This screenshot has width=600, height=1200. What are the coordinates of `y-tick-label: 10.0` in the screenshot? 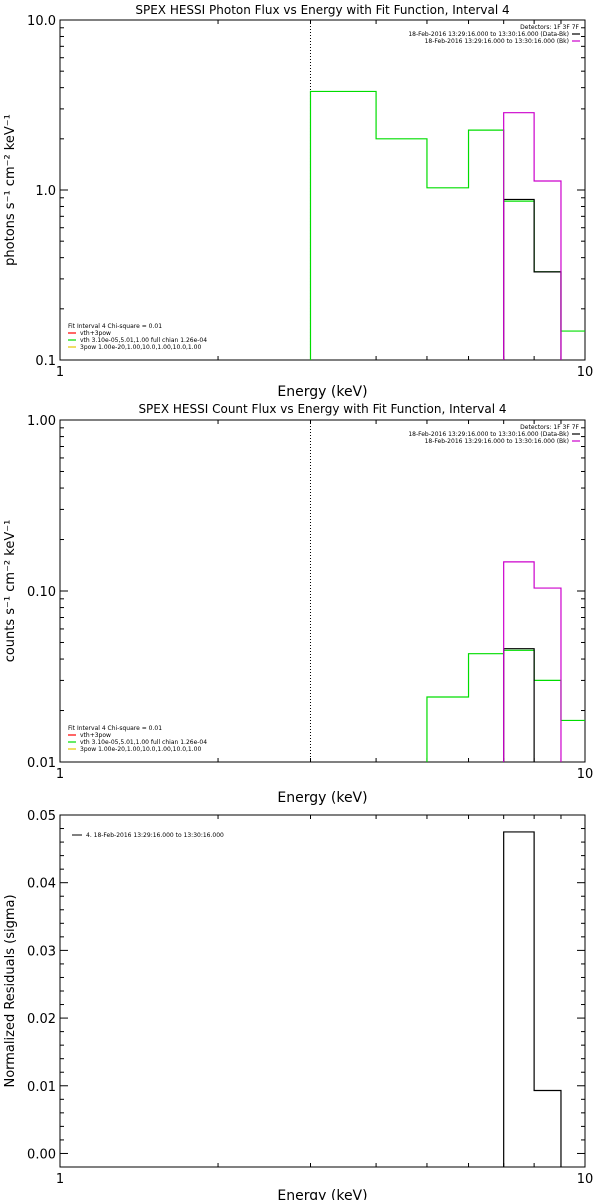 It's located at (41, 21).